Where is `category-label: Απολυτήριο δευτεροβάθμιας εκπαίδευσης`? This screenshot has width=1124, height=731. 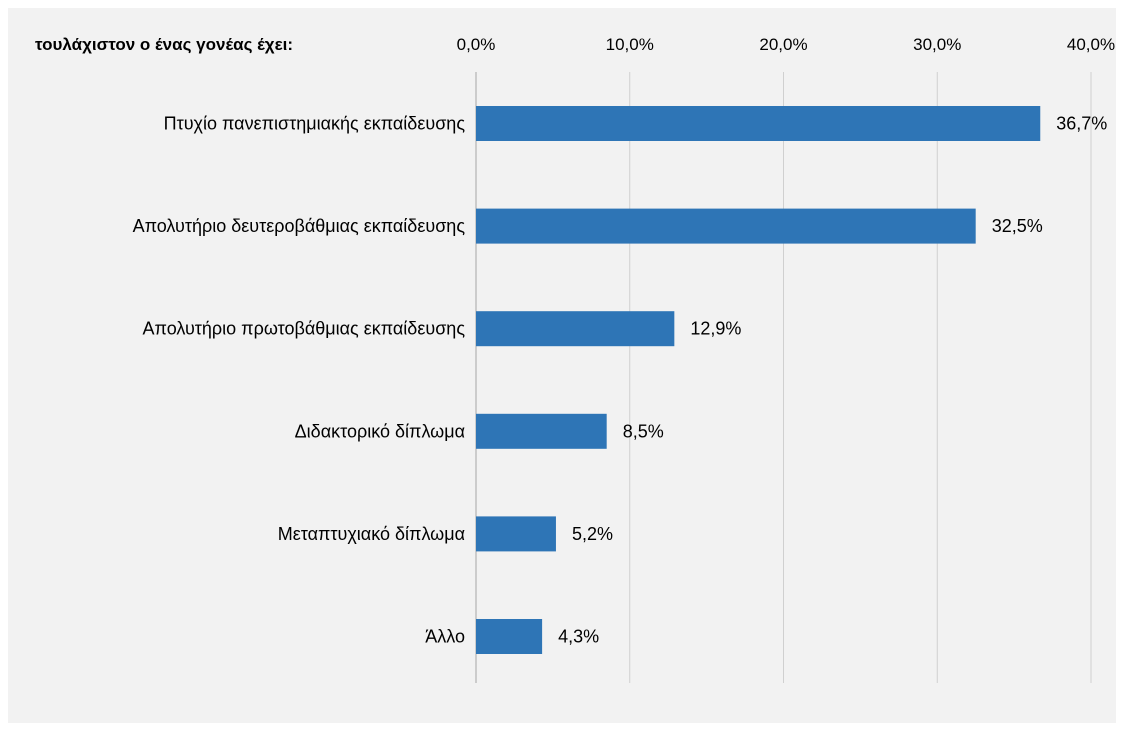
category-label: Απολυτήριο δευτεροβάθμιας εκπαίδευσης is located at coordinates (299, 226).